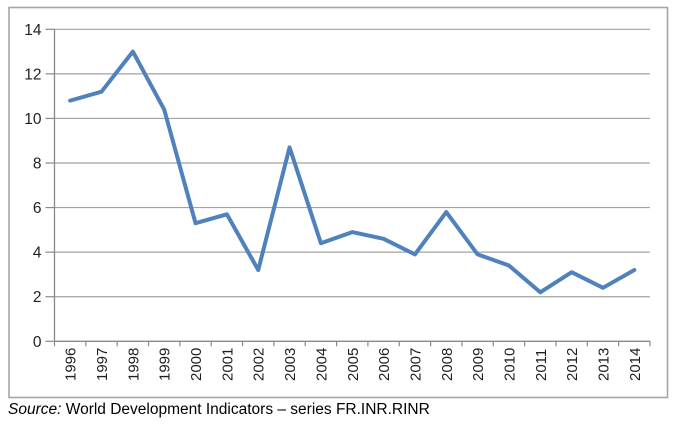  I want to click on x-tick-label-2000: 2000, so click(196, 364).